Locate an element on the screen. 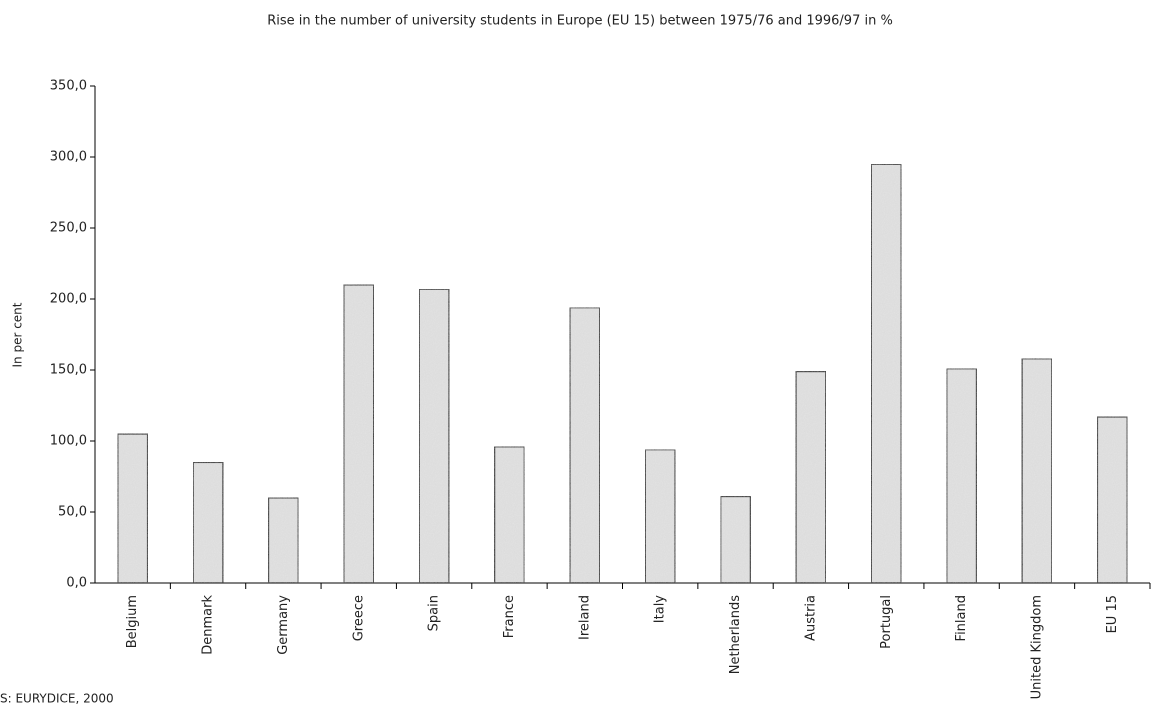 The height and width of the screenshot is (706, 1161). y-tick-label: 300,0 is located at coordinates (68, 157).